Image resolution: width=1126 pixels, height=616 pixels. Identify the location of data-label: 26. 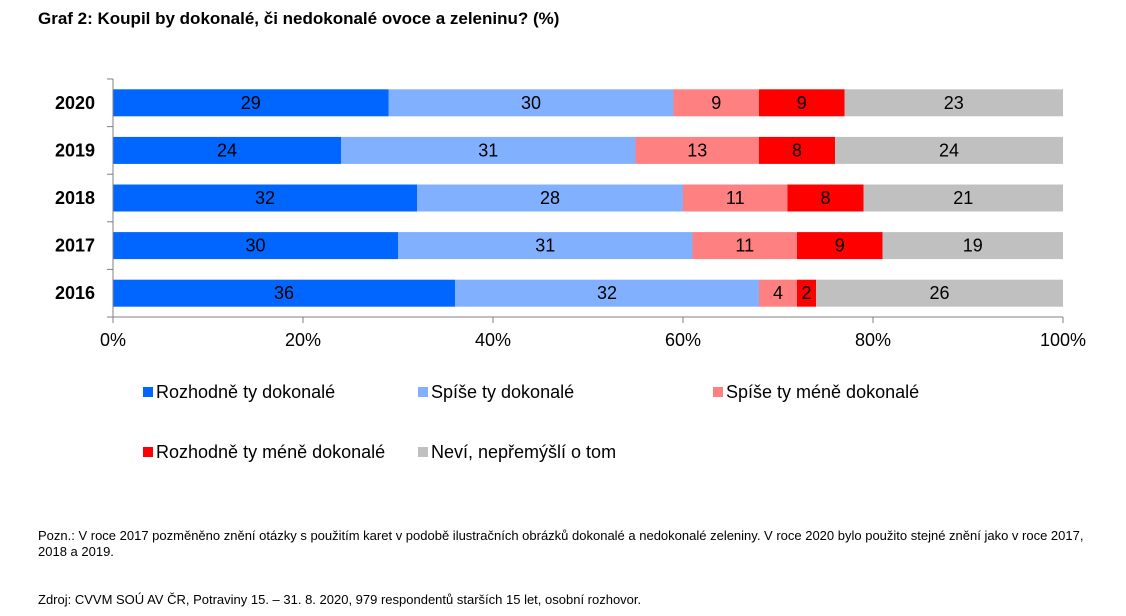
(939, 293).